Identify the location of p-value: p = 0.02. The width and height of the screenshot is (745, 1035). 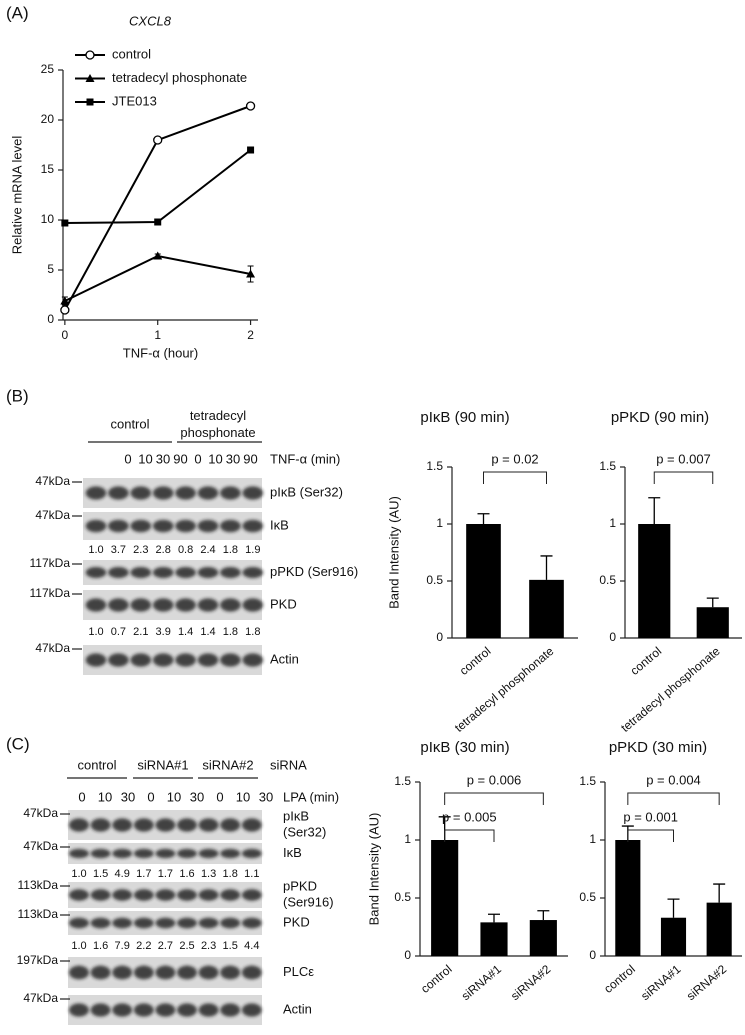
(514, 458).